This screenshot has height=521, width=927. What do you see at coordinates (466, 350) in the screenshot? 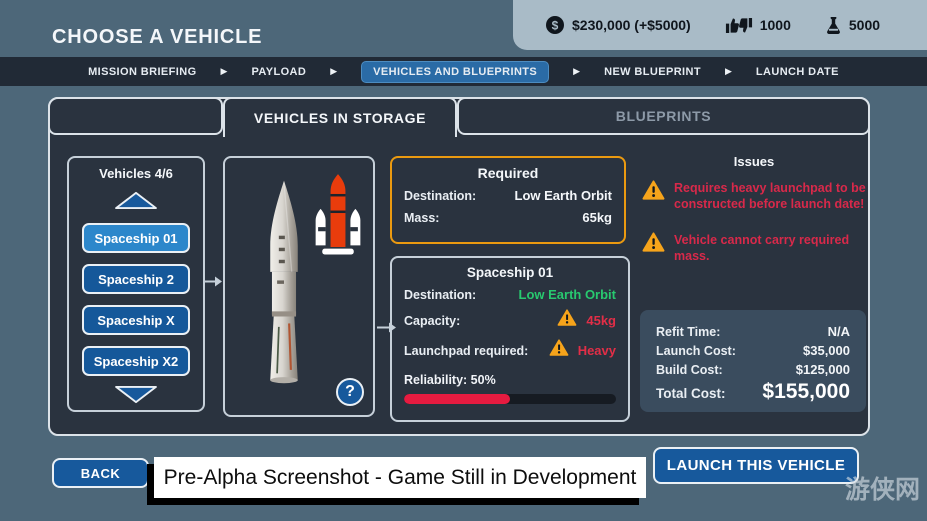
I see `launchpad-label: Launchpad required:` at bounding box center [466, 350].